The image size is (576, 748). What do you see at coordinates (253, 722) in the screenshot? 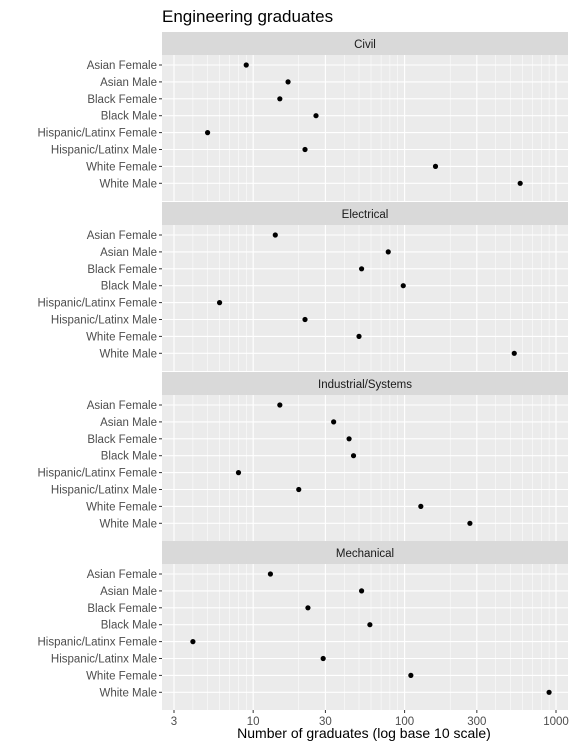
I see `x-tick-label: 10` at bounding box center [253, 722].